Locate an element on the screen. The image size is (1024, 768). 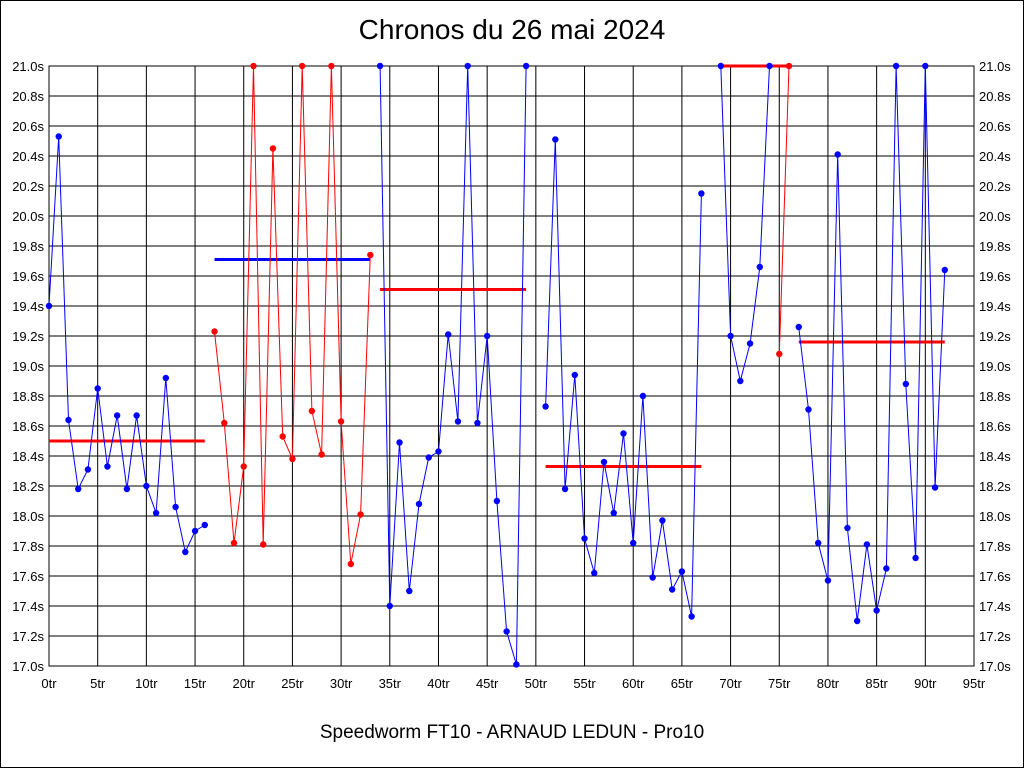
x-tick-label: 80tr is located at coordinates (828, 683).